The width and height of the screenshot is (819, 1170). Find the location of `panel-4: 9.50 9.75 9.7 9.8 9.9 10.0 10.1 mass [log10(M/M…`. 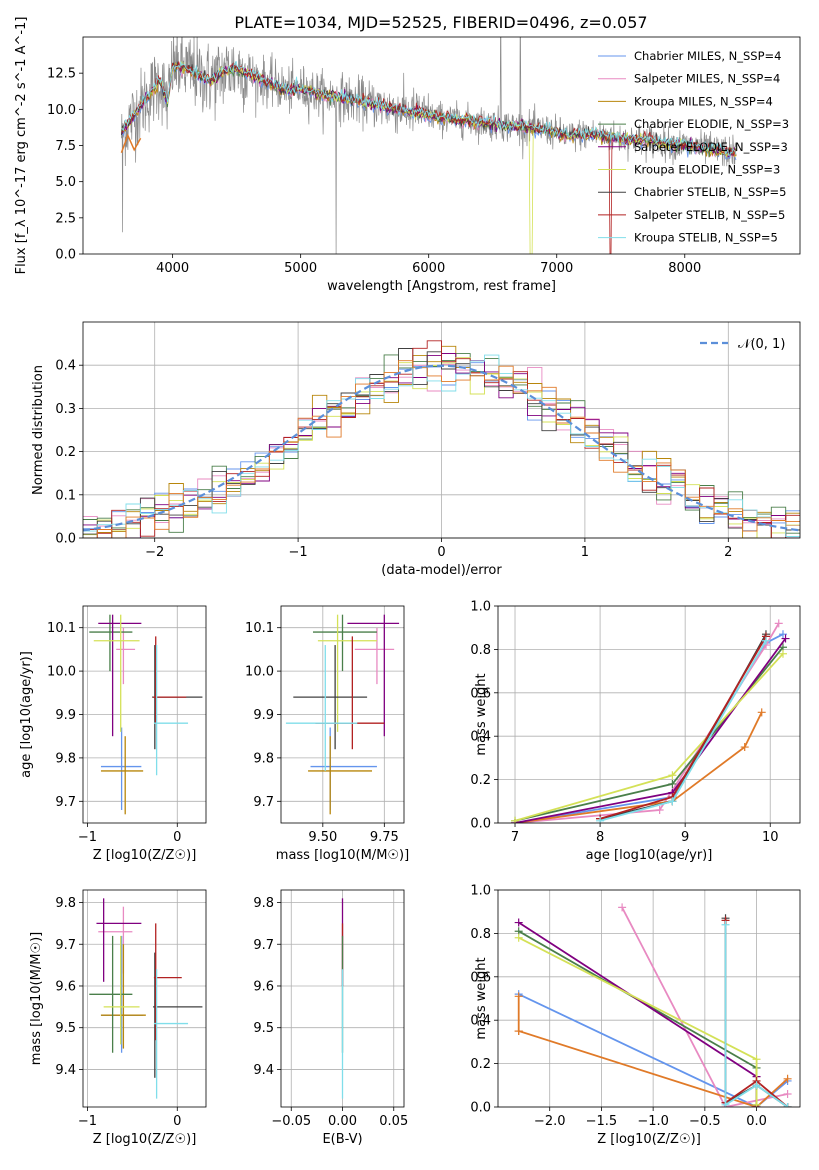

panel-4: 9.50 9.75 9.7 9.8 9.9 10.0 10.1 mass [log10(M/M… is located at coordinates (327, 734).